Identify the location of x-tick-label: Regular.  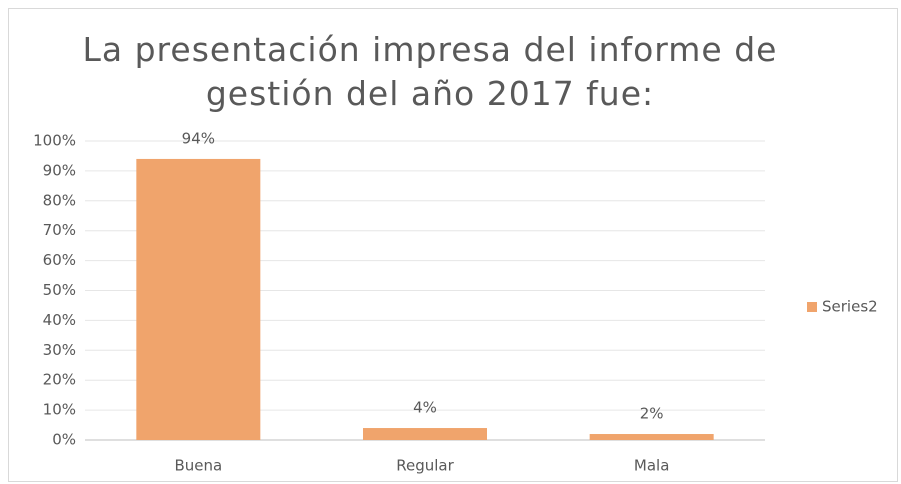
(425, 466).